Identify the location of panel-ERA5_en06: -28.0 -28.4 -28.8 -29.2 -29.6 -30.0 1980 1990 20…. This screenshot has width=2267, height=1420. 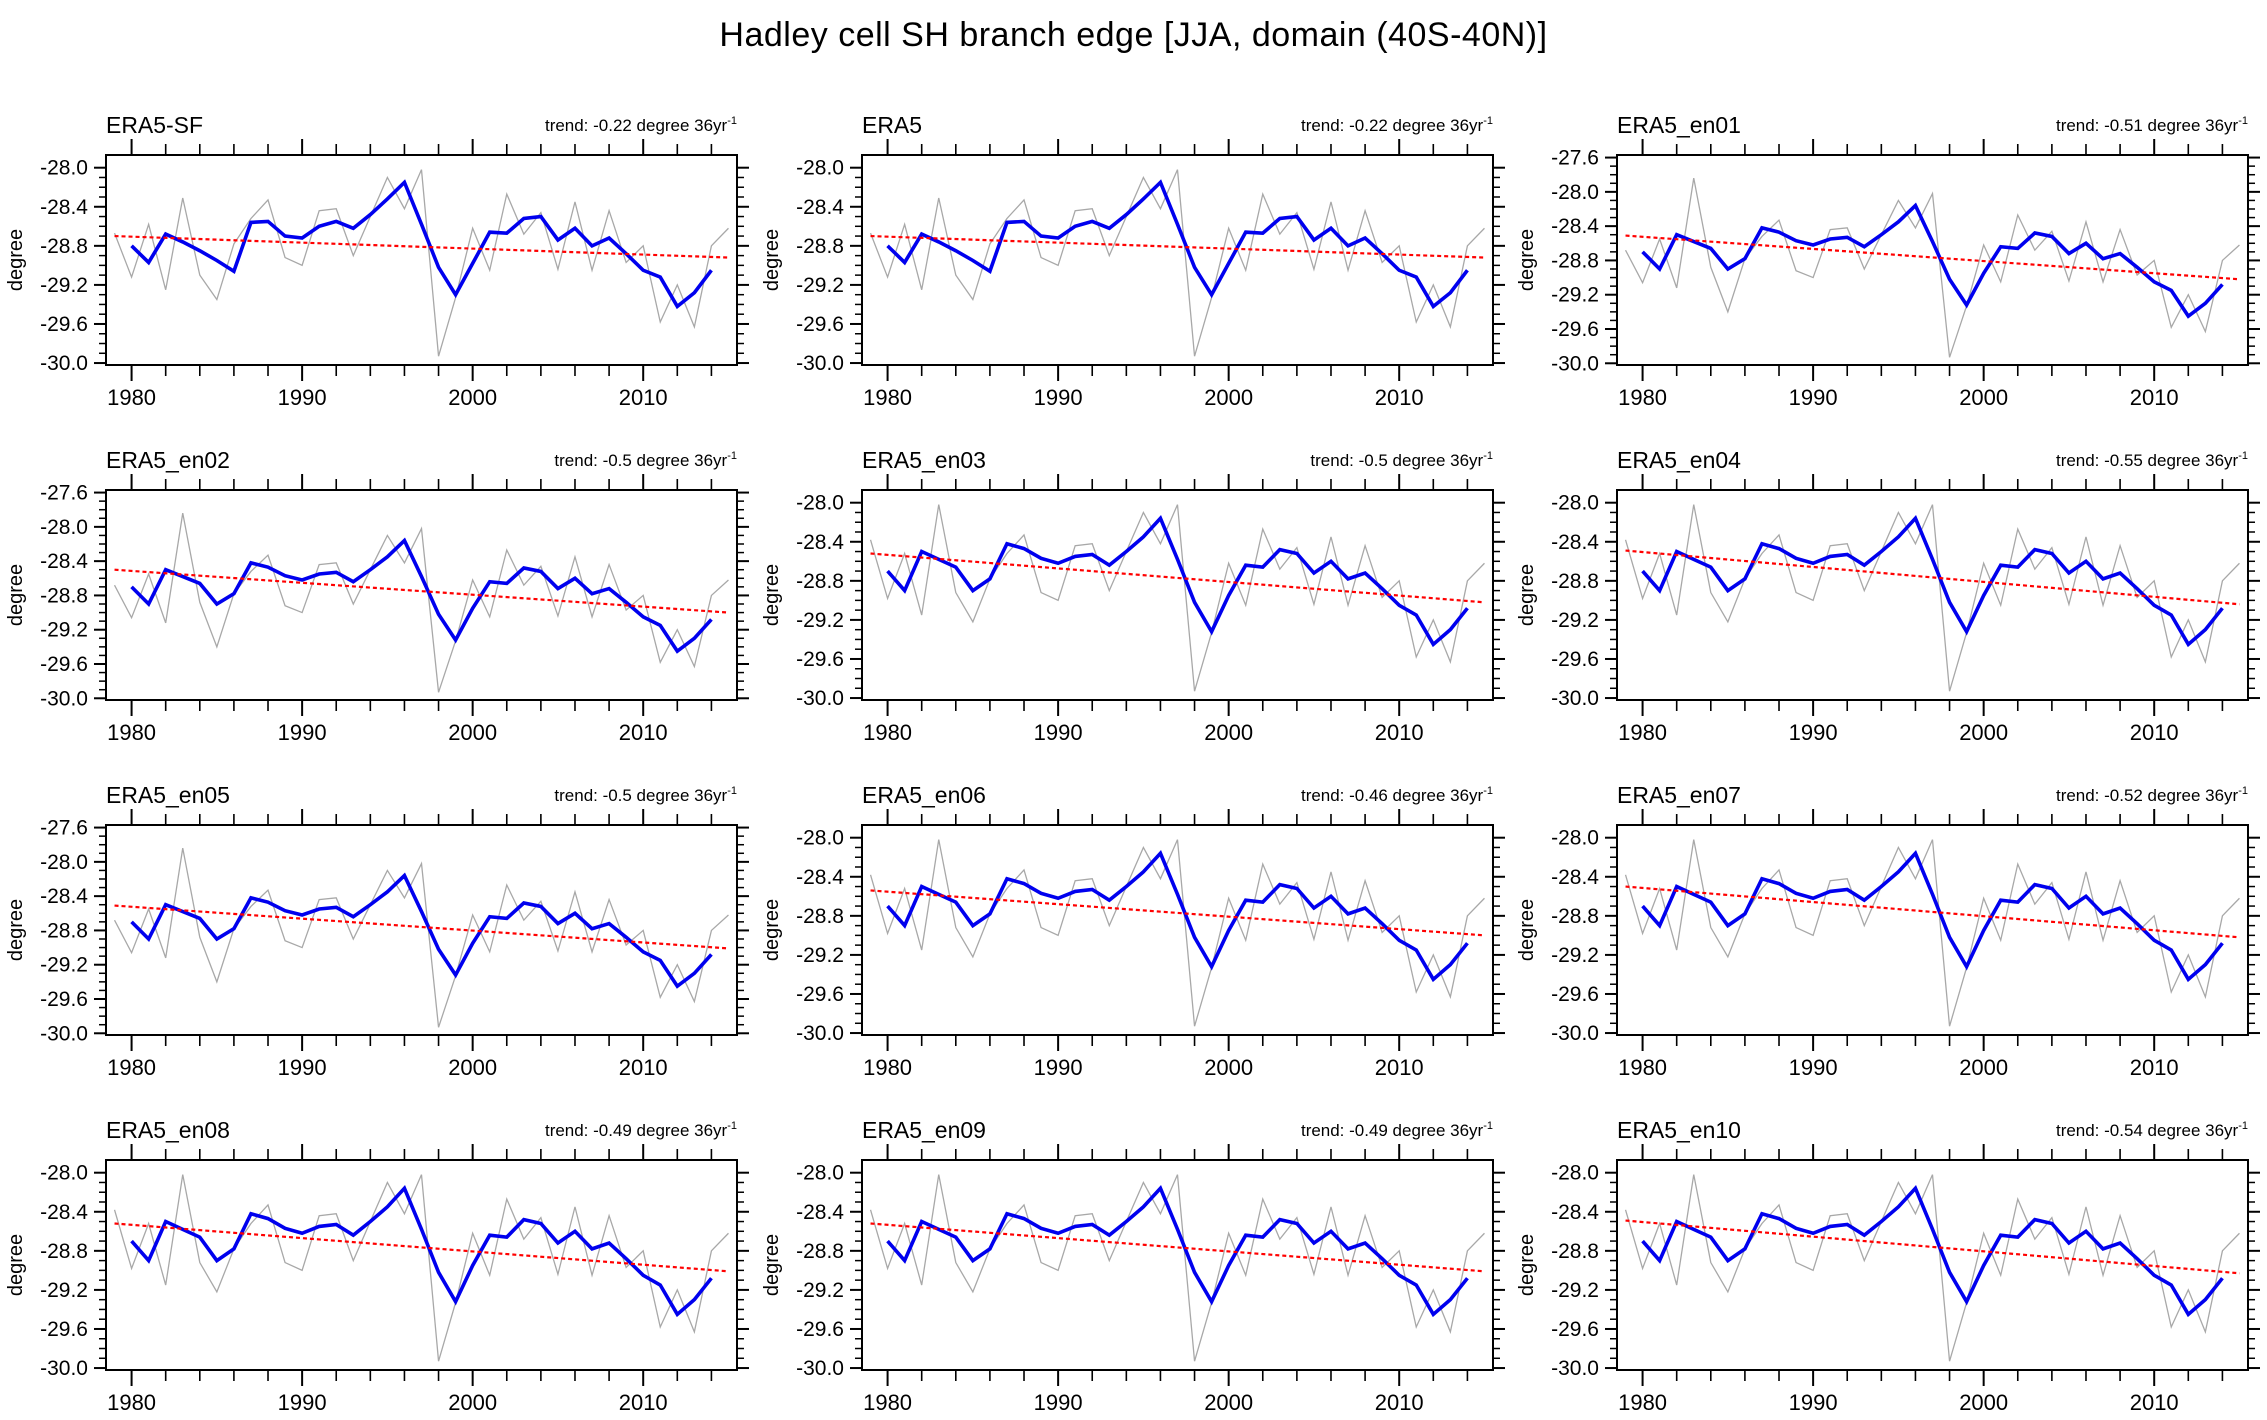
(1133, 931).